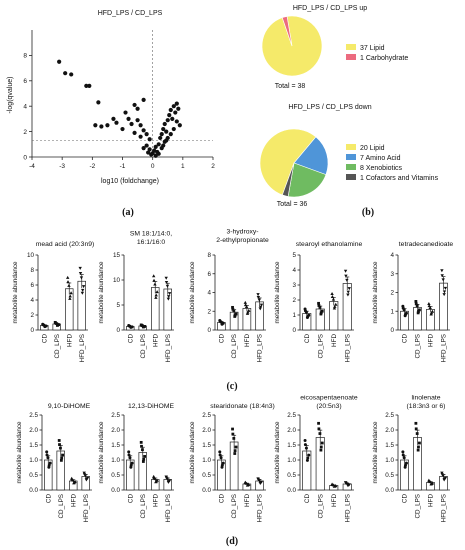  Describe the element at coordinates (328, 406) in the screenshot. I see `metabolite-chart-title-line-2: (20:5n3)` at that location.